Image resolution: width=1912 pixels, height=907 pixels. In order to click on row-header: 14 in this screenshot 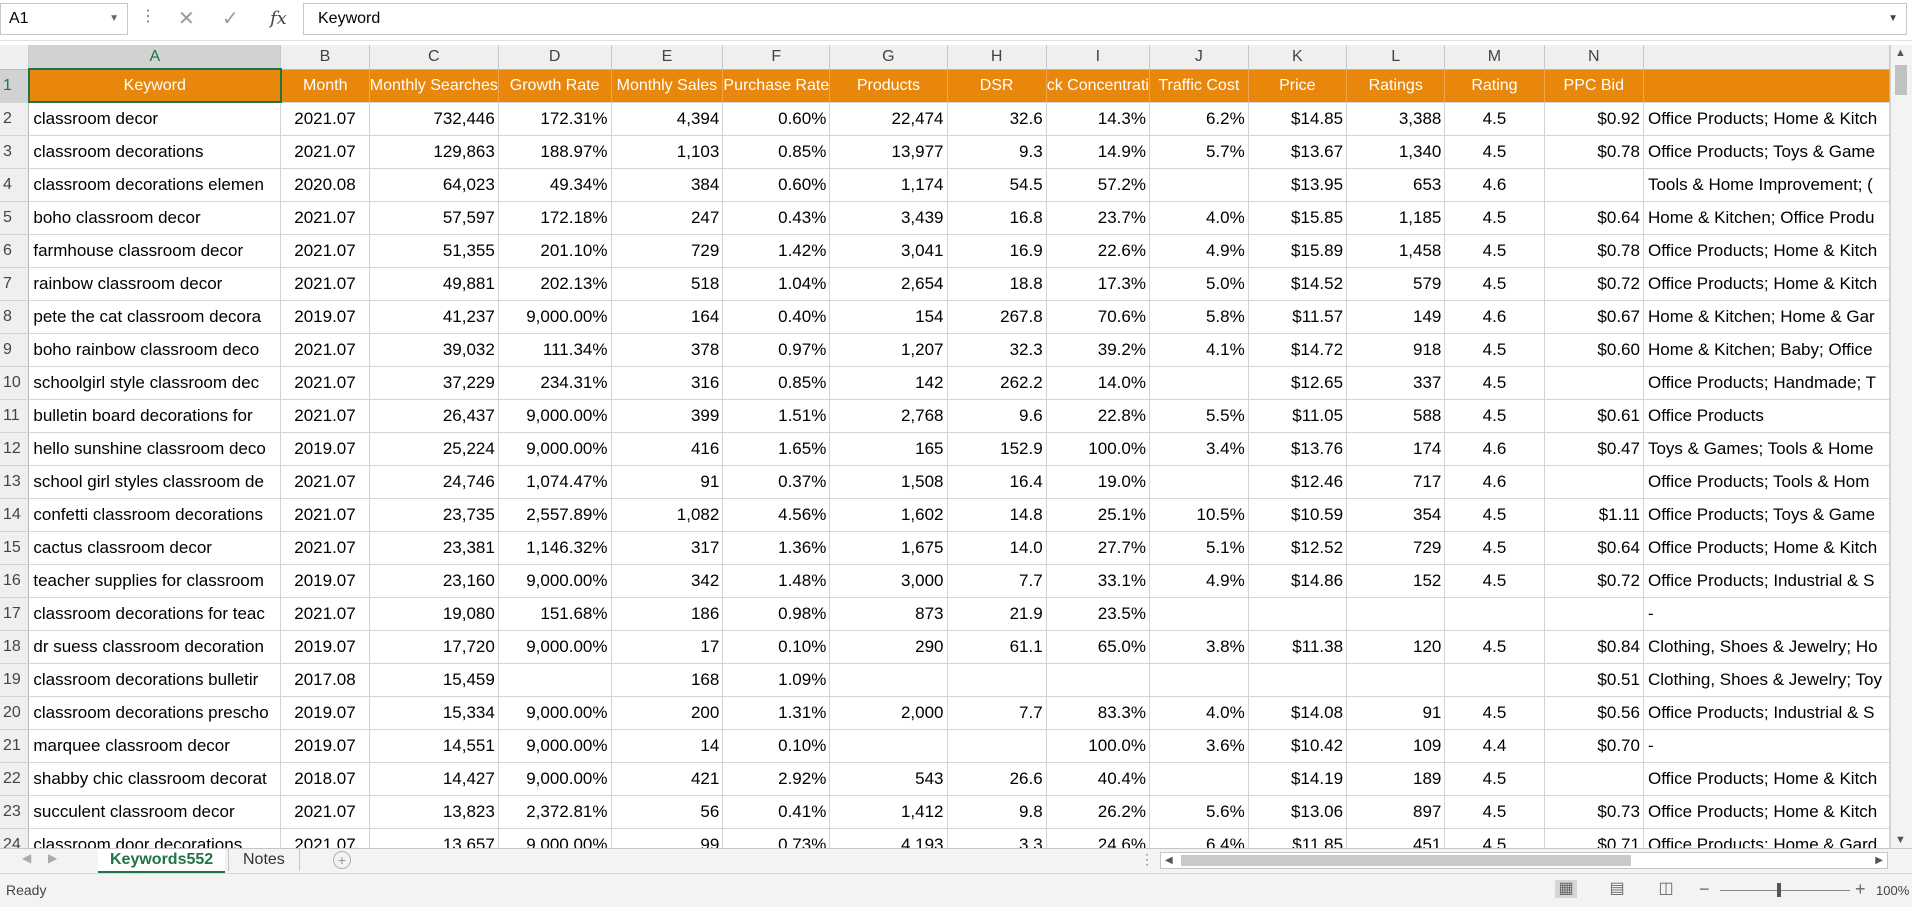, I will do `click(15, 515)`.